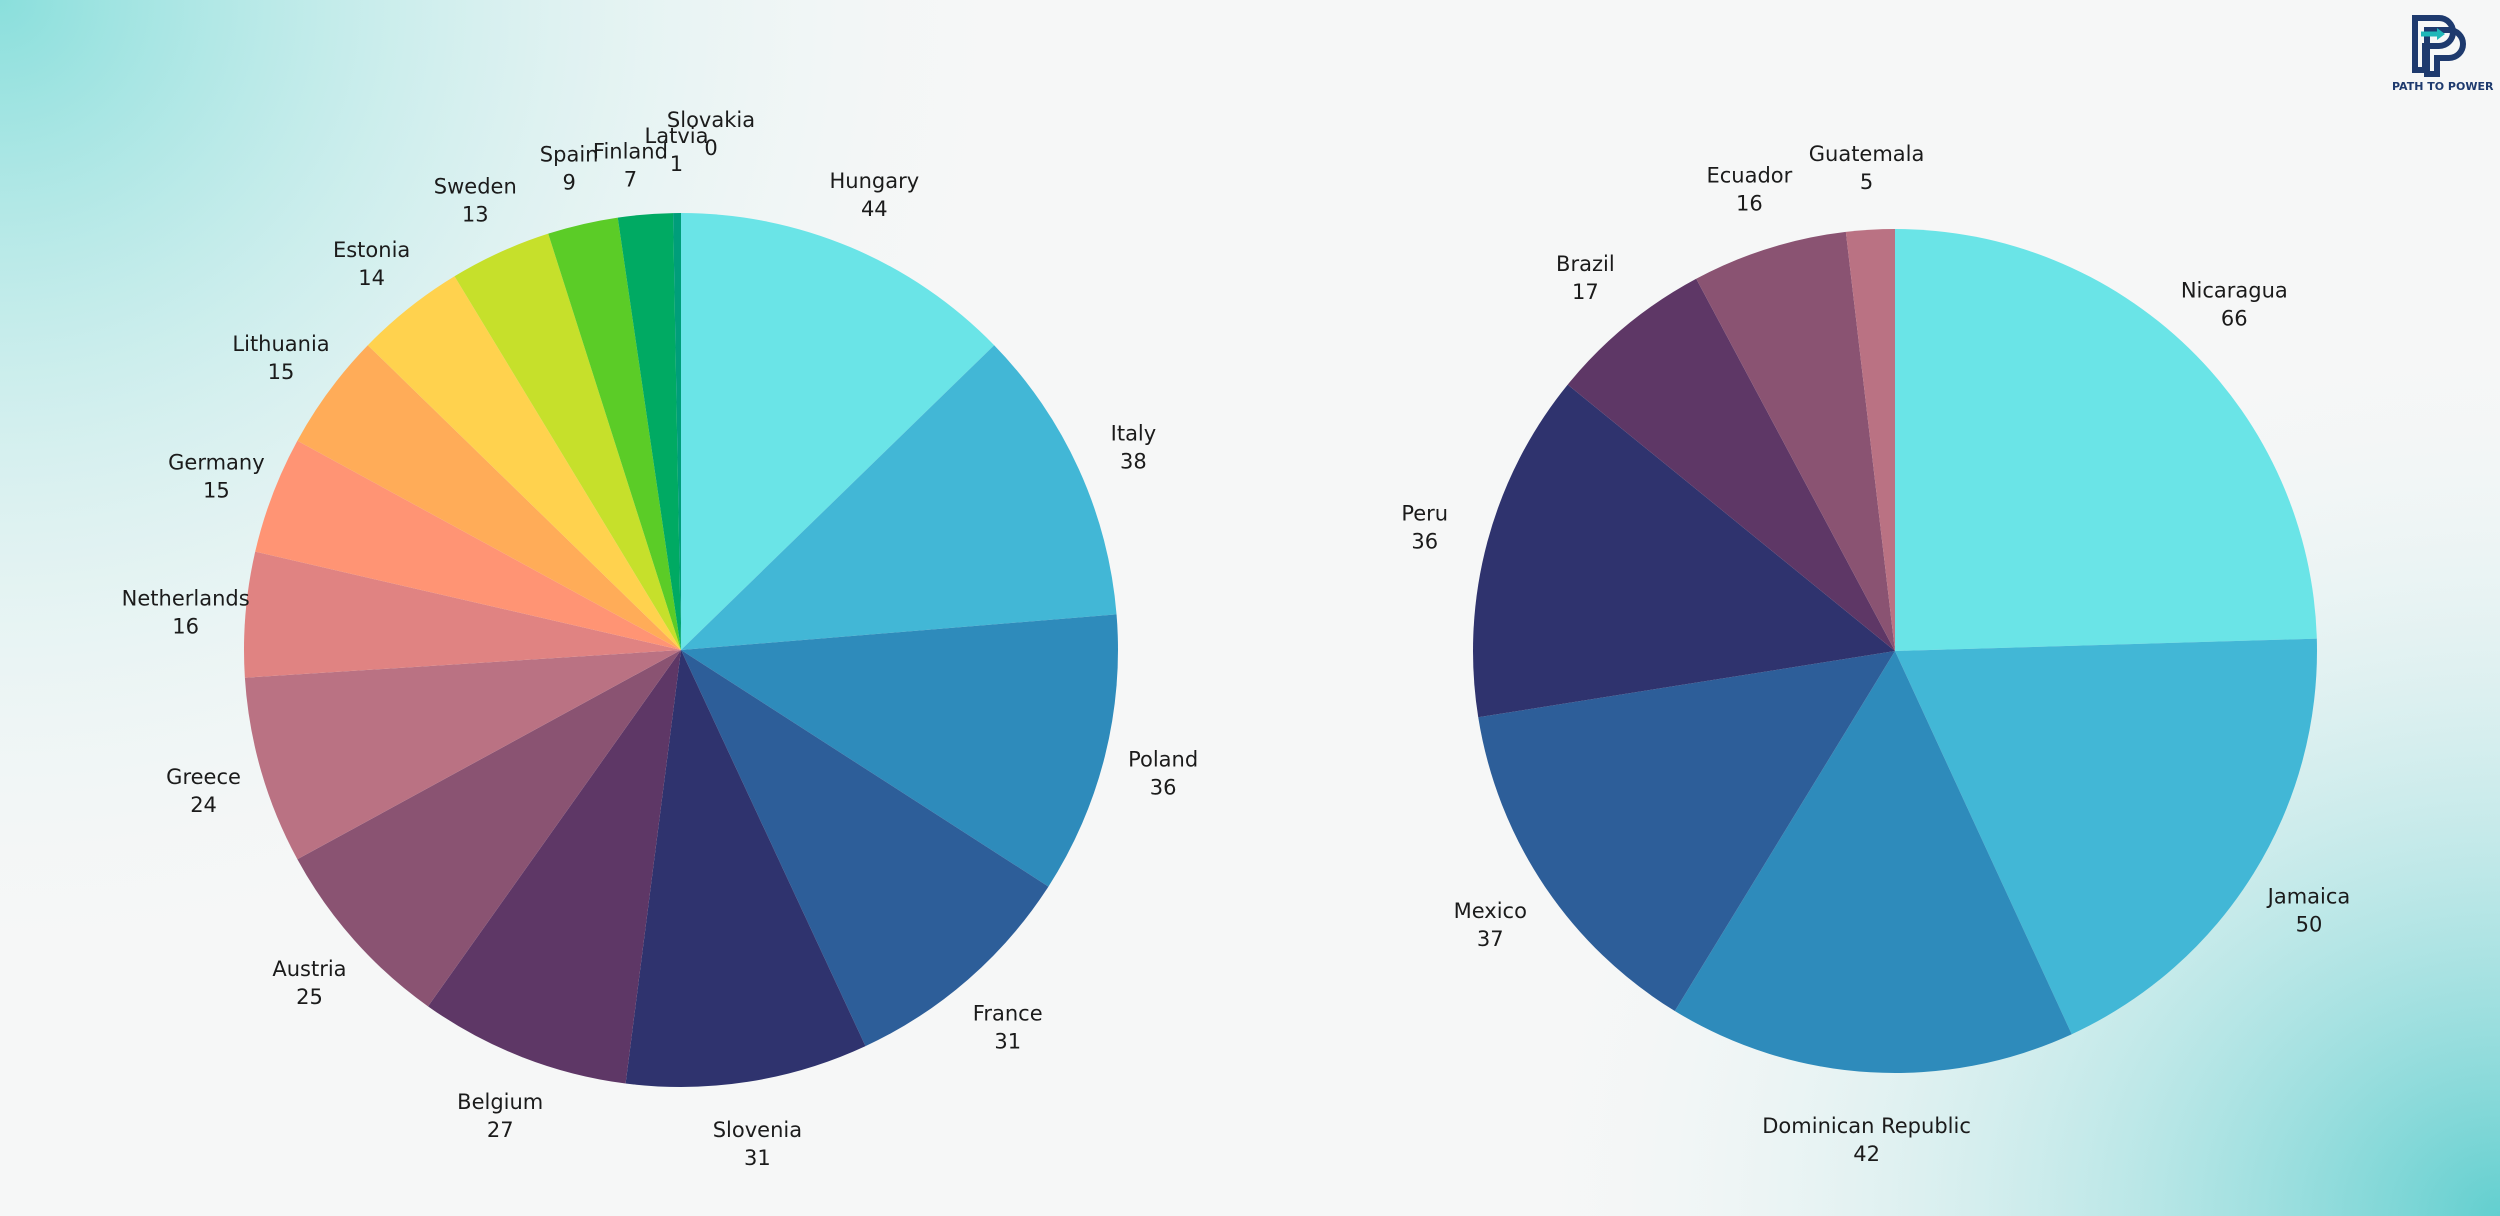 This screenshot has width=2500, height=1216. Describe the element at coordinates (1795, 441) in the screenshot. I see `pie-slice-ecuador` at that location.